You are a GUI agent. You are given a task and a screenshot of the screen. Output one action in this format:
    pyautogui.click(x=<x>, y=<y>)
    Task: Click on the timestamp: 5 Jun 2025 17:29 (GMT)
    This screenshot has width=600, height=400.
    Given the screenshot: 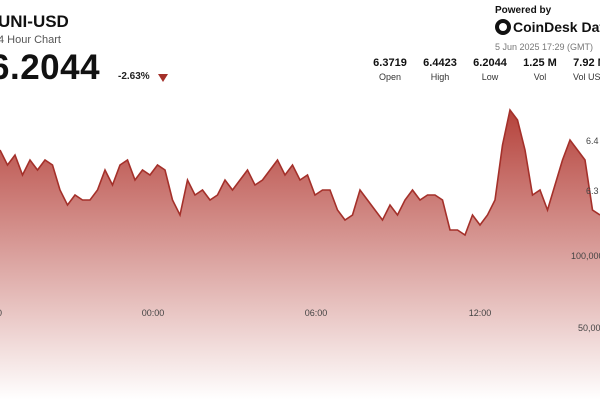 What is the action you would take?
    pyautogui.click(x=544, y=47)
    